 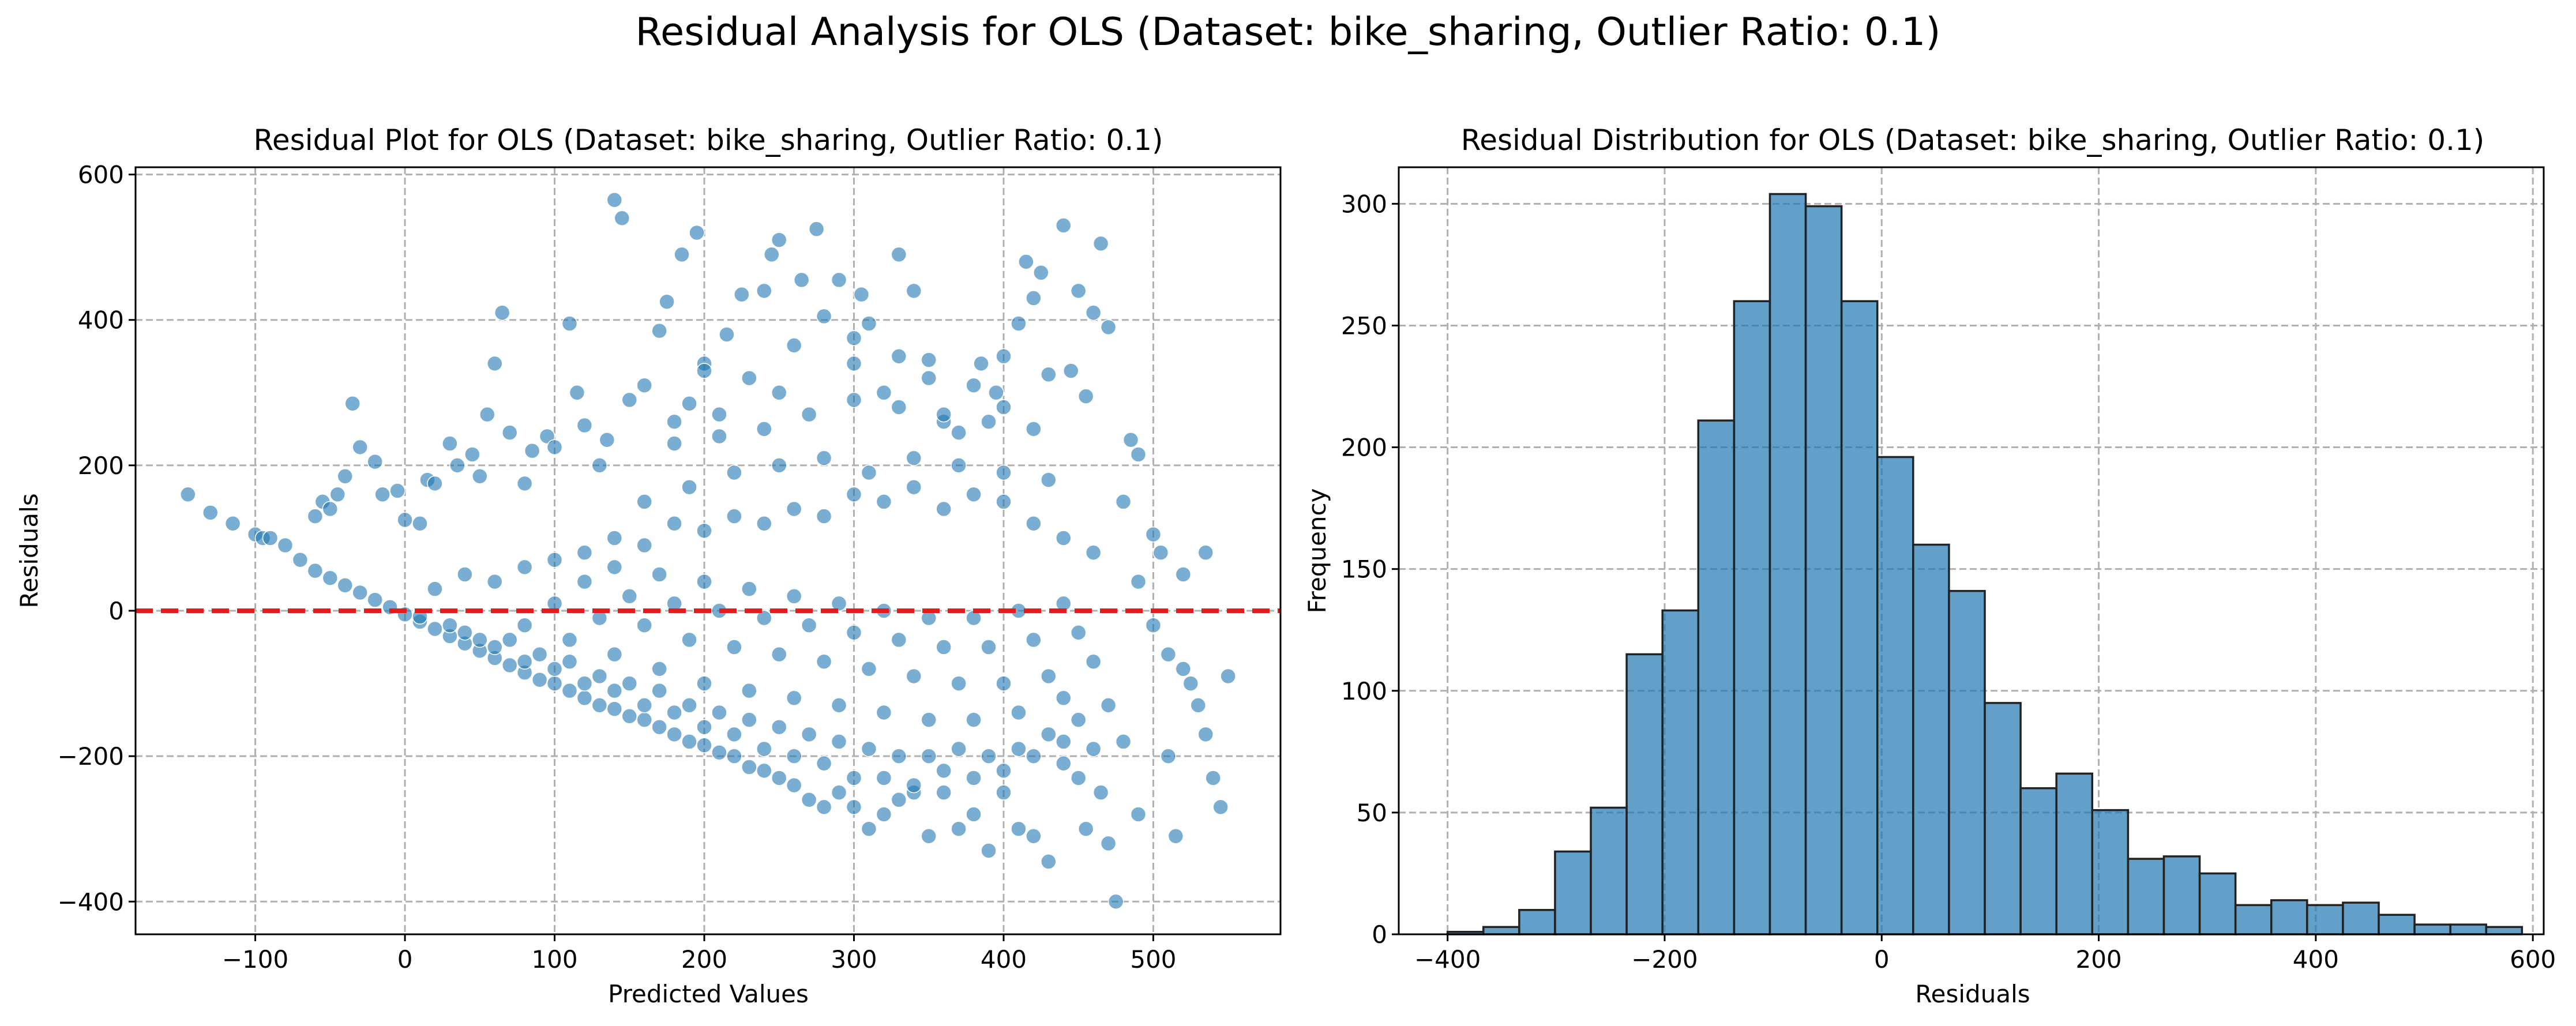 What do you see at coordinates (1372, 813) in the screenshot?
I see `histogram-ytick-label: 50` at bounding box center [1372, 813].